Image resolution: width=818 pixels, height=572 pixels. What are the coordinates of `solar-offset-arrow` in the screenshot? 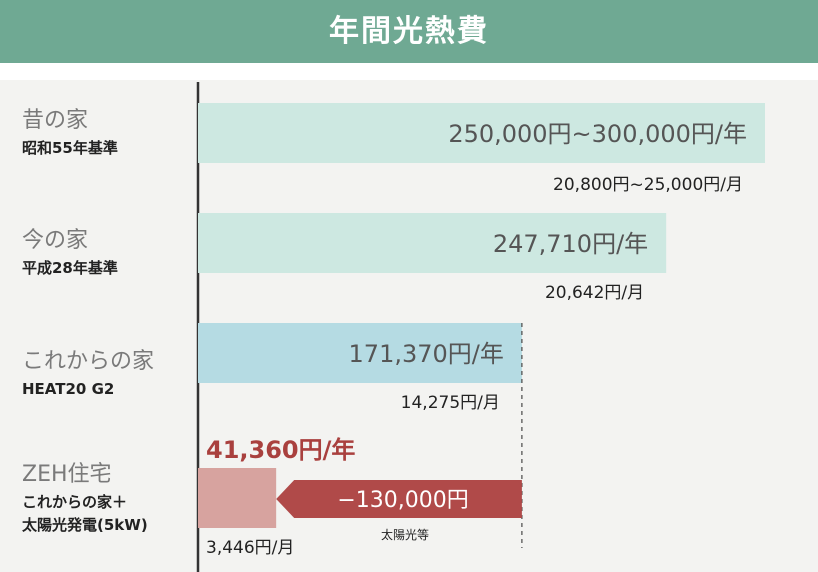 It's located at (399, 499).